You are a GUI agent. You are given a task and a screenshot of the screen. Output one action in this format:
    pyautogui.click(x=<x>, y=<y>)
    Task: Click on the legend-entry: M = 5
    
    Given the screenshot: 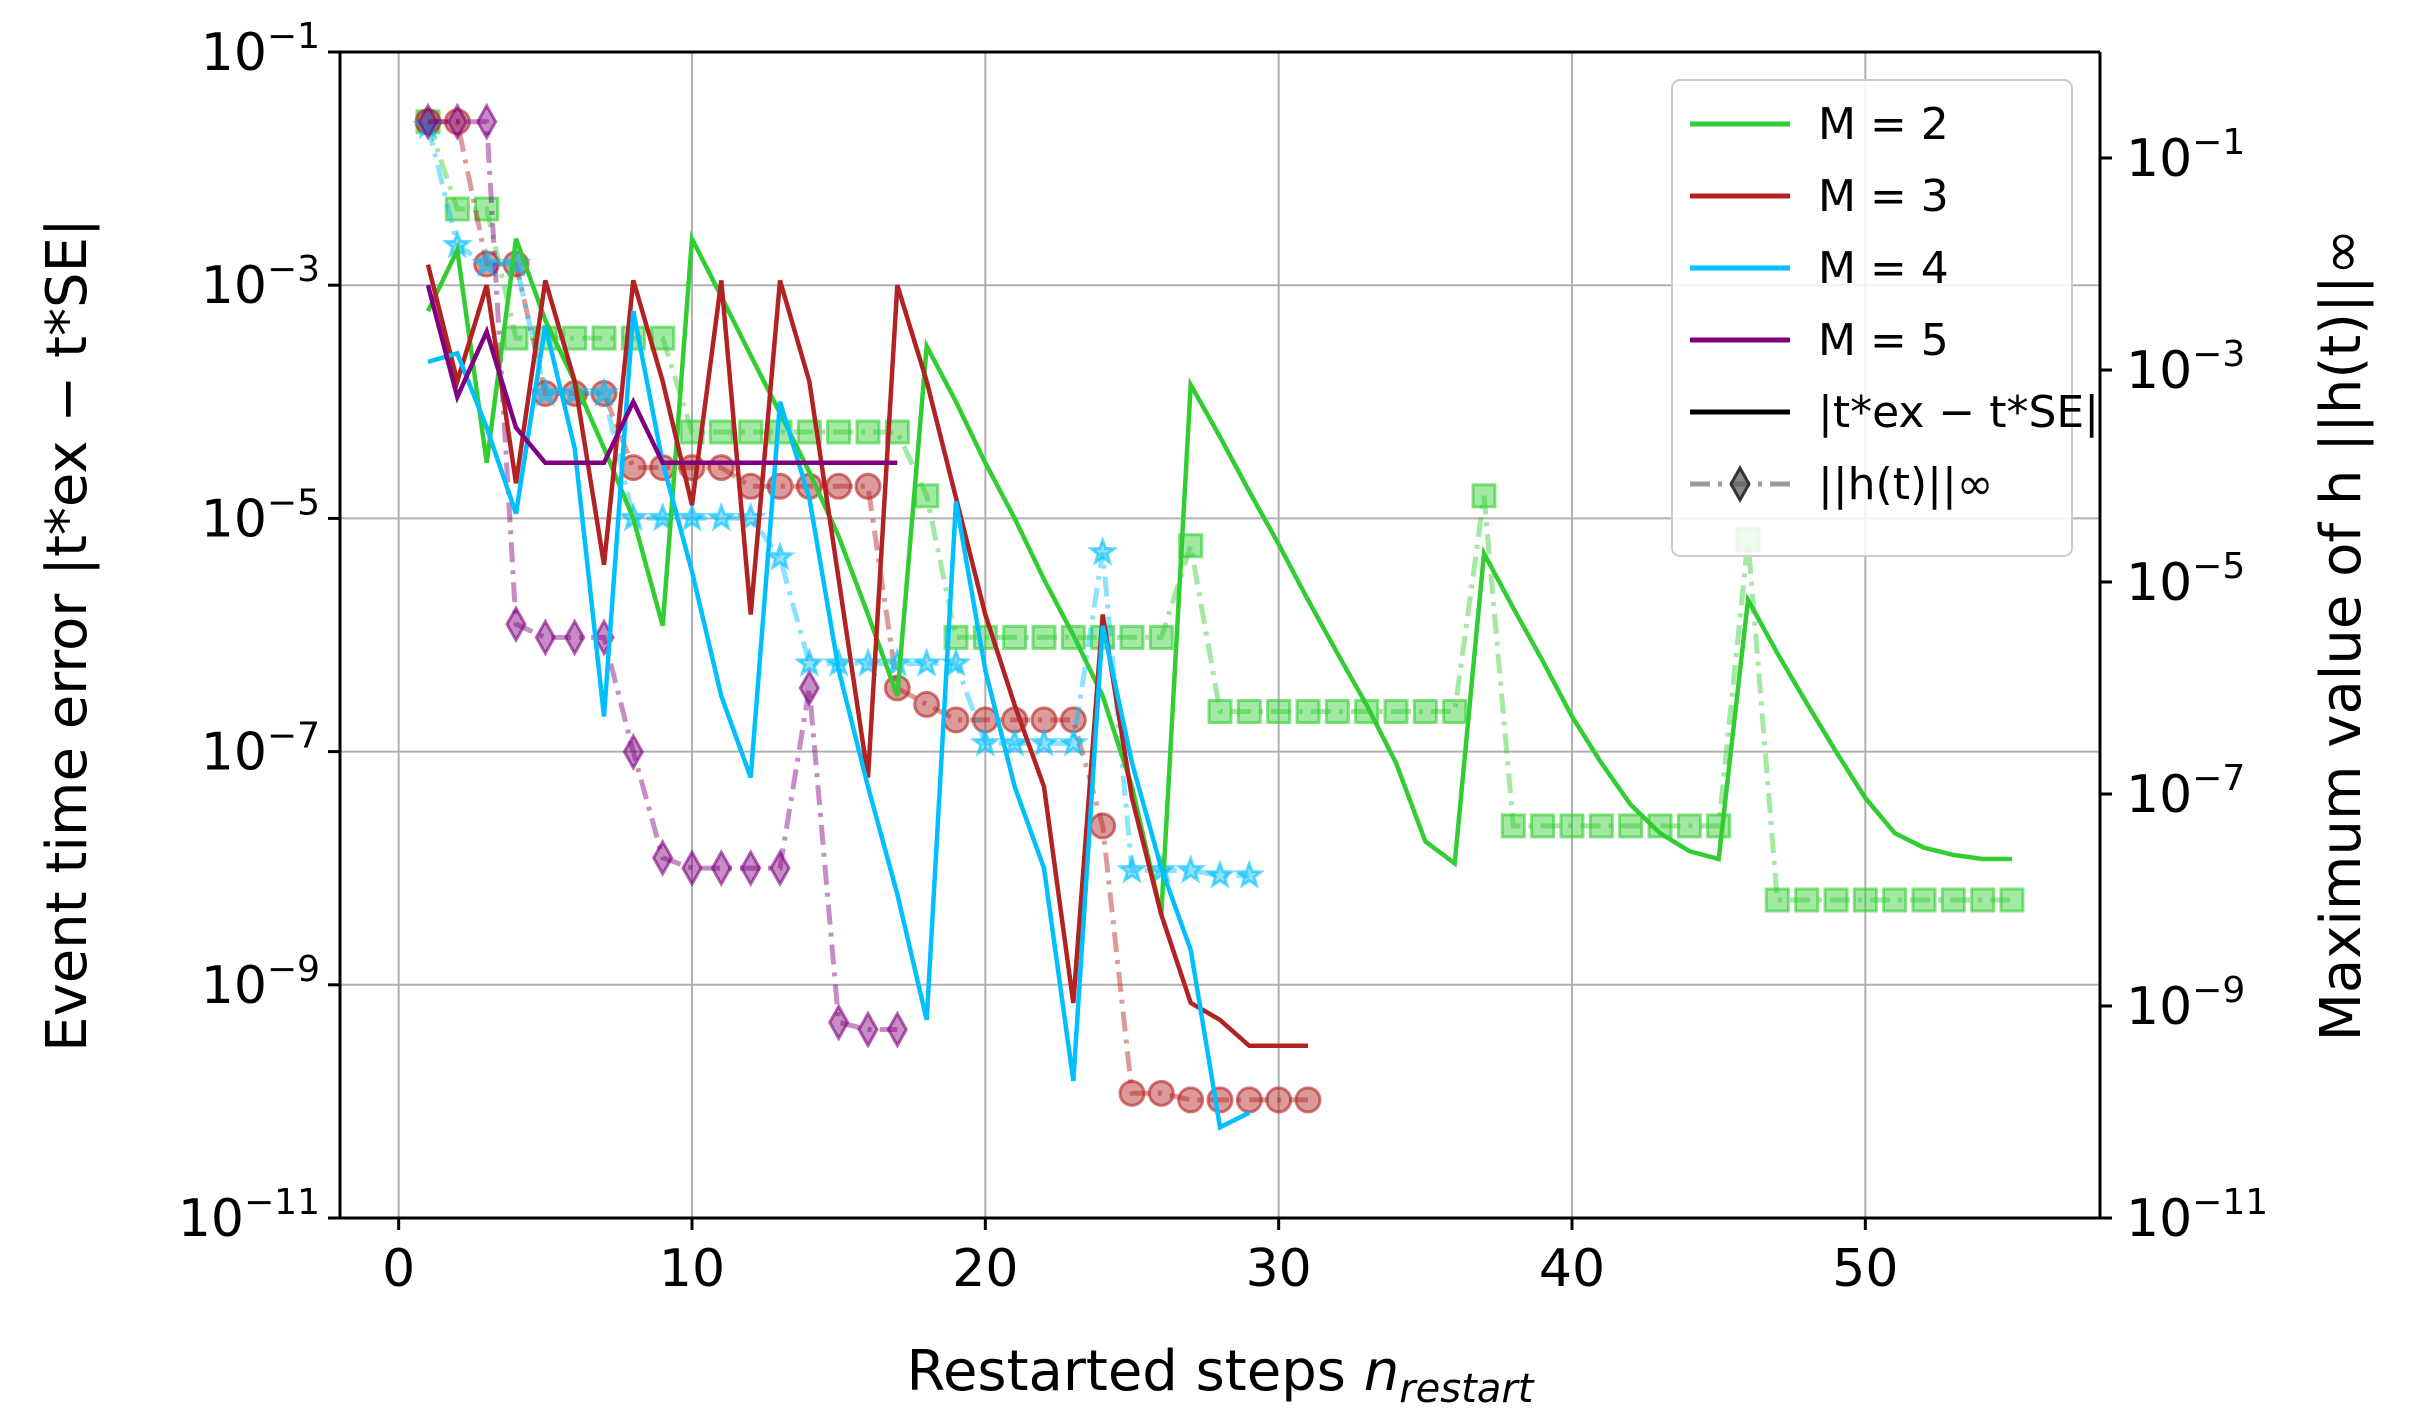 What is the action you would take?
    pyautogui.click(x=1819, y=340)
    